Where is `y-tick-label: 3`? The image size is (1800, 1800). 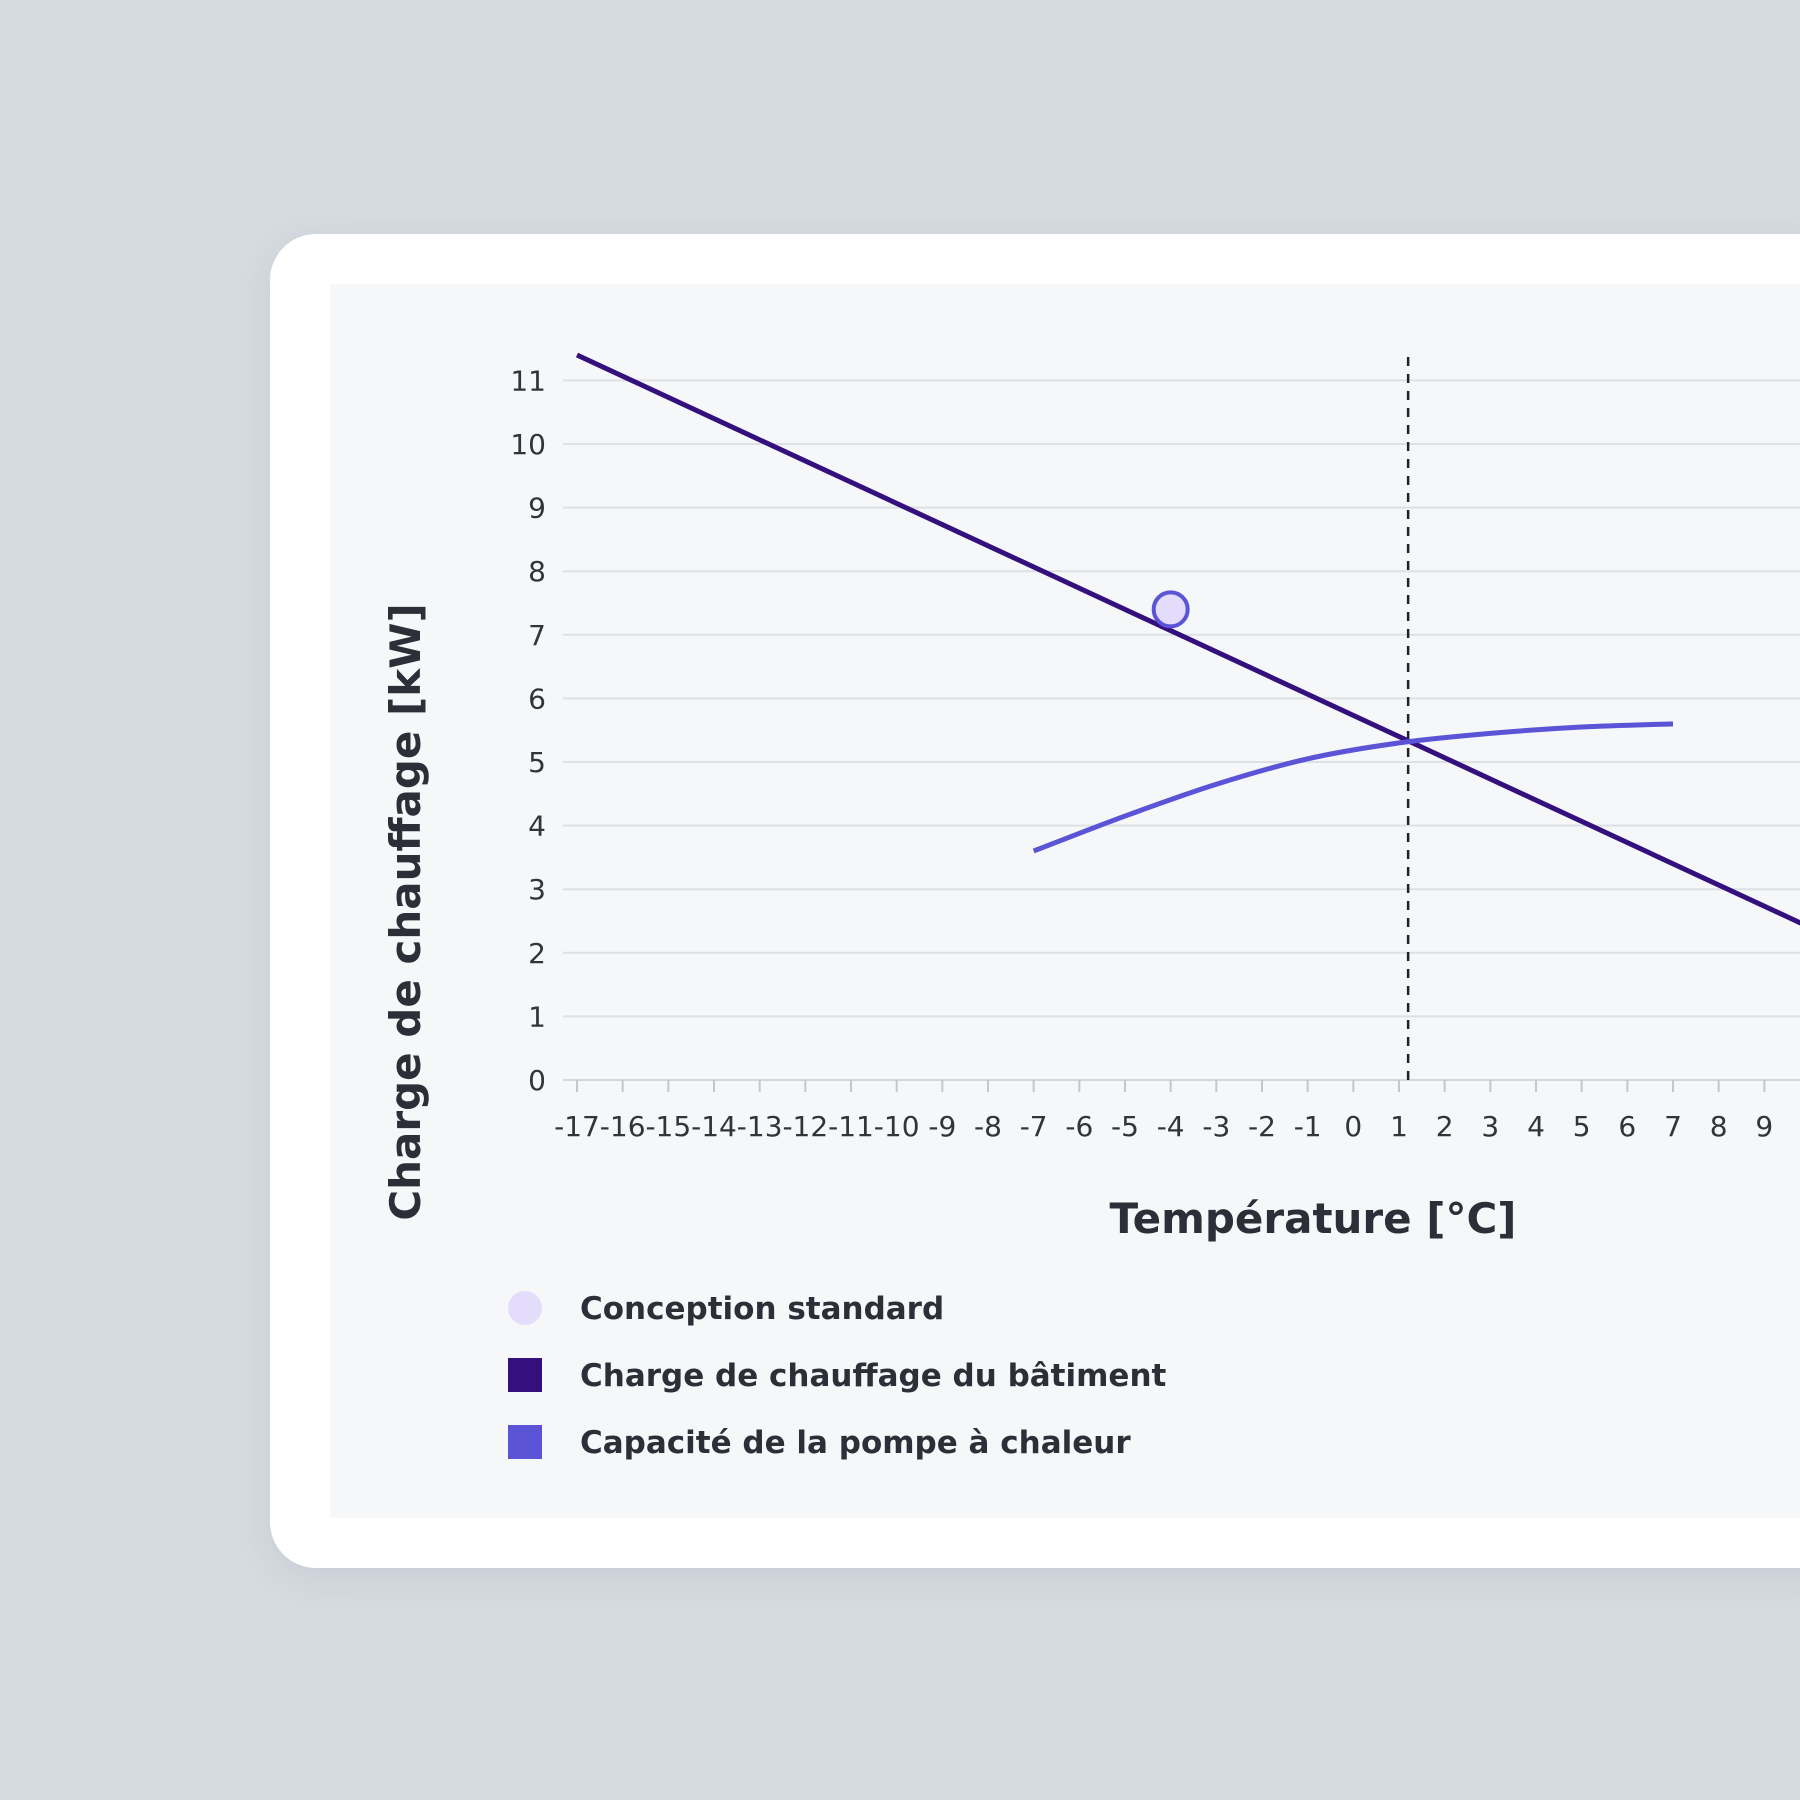 y-tick-label: 3 is located at coordinates (537, 889).